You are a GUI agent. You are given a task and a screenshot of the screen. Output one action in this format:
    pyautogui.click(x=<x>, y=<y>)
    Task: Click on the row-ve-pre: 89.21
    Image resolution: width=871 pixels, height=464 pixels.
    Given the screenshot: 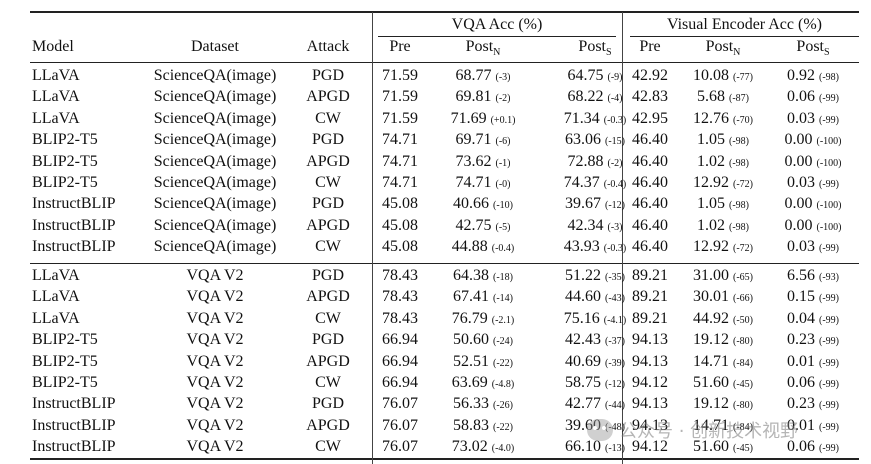 What is the action you would take?
    pyautogui.click(x=650, y=318)
    